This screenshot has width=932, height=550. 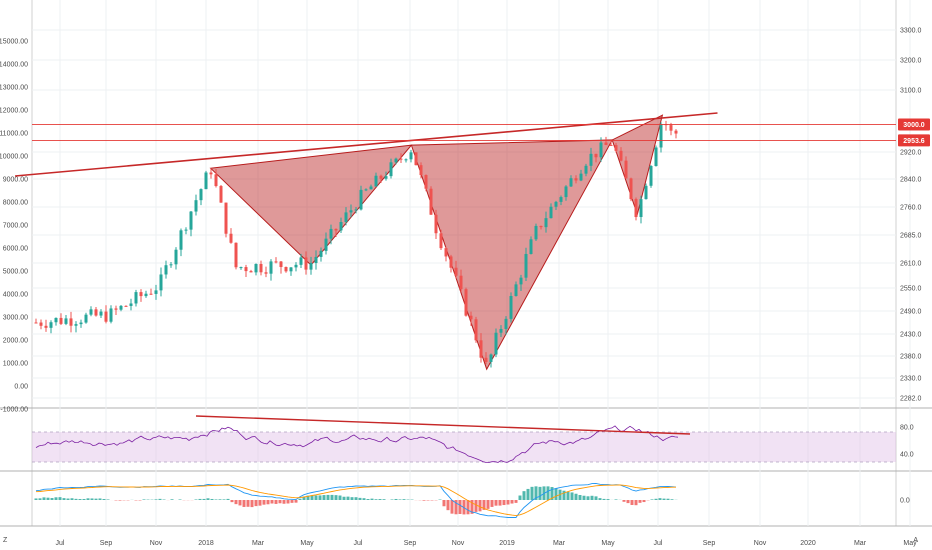 I want to click on right-tick-label: 2550.0, so click(x=911, y=289).